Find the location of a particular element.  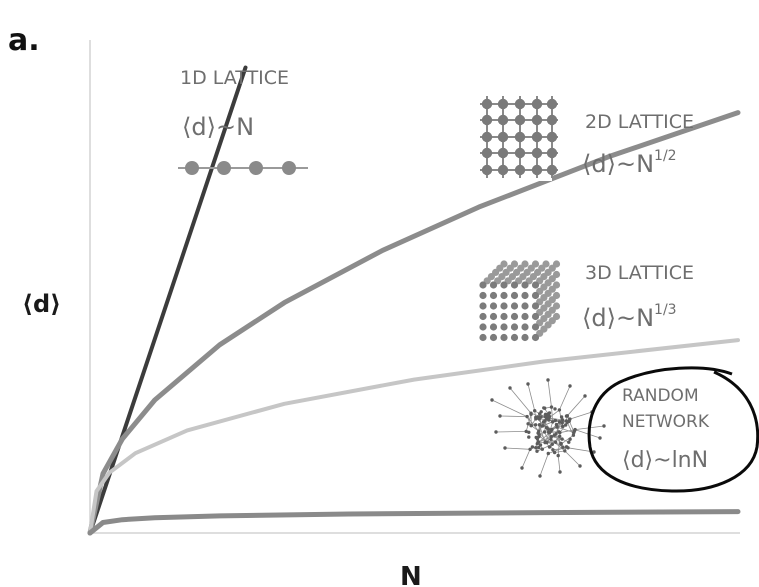

grid-icon is located at coordinates (518, 138).